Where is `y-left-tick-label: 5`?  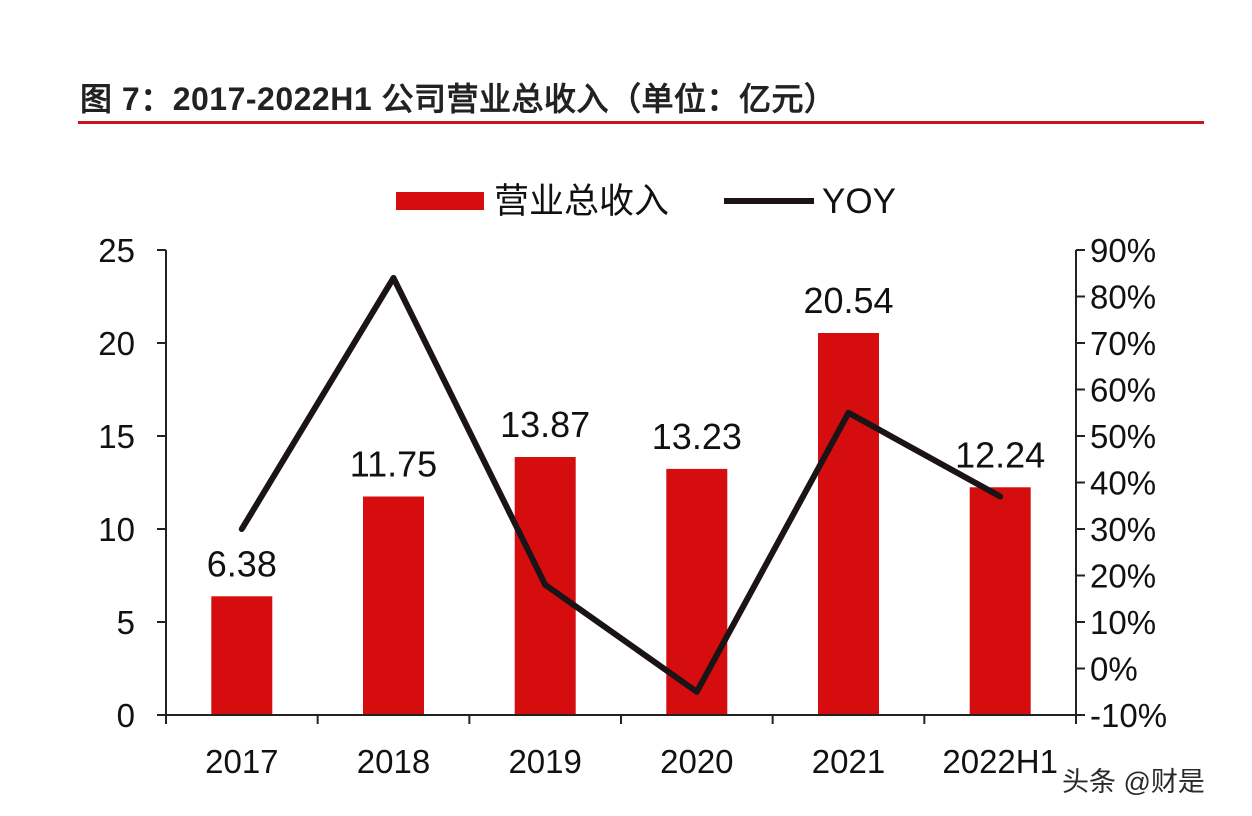
y-left-tick-label: 5 is located at coordinates (126, 622).